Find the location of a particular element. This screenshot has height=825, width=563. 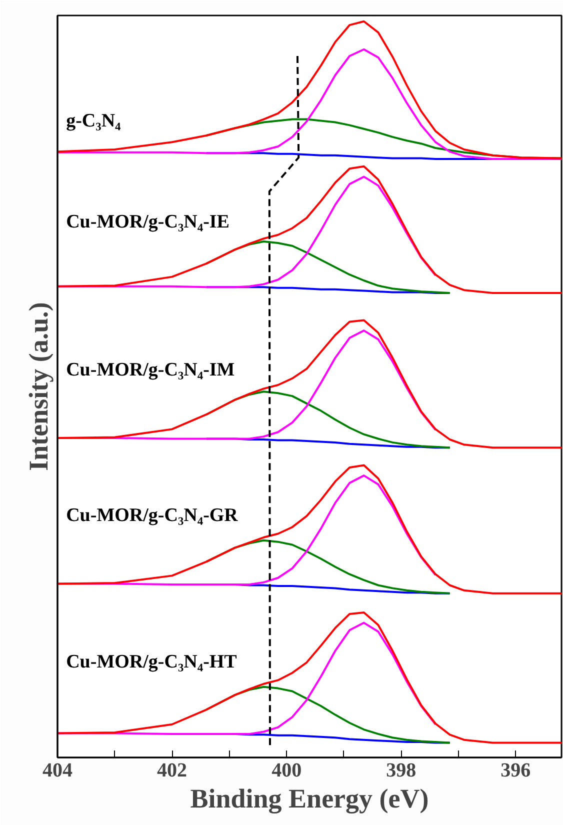

y-axis-title: Intensity (a.u.) is located at coordinates (39, 386).